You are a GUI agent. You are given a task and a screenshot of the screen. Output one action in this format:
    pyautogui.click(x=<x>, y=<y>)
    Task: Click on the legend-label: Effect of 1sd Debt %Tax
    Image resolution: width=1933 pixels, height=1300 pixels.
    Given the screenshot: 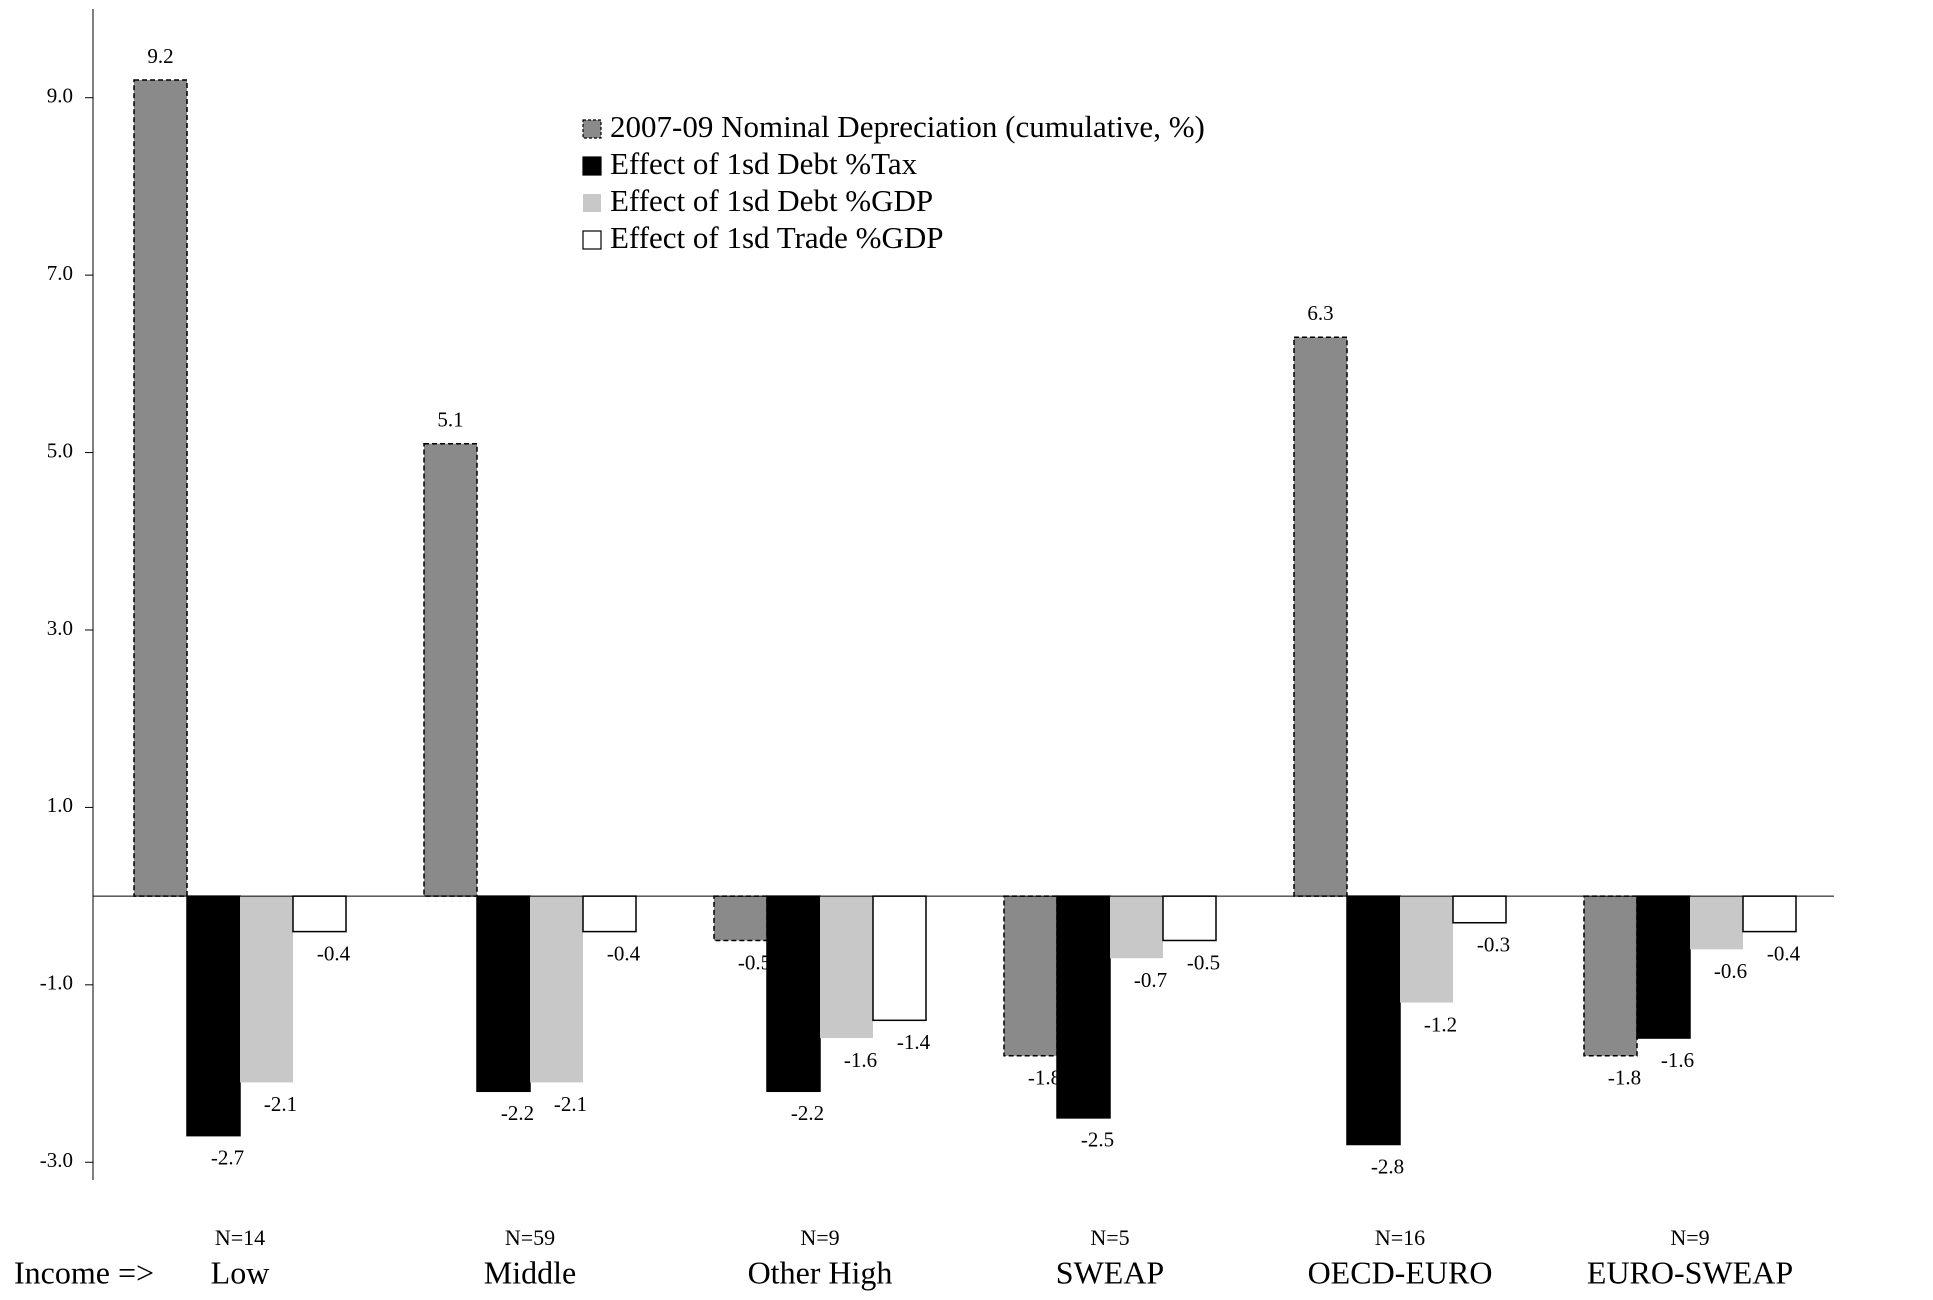 What is the action you would take?
    pyautogui.click(x=764, y=163)
    